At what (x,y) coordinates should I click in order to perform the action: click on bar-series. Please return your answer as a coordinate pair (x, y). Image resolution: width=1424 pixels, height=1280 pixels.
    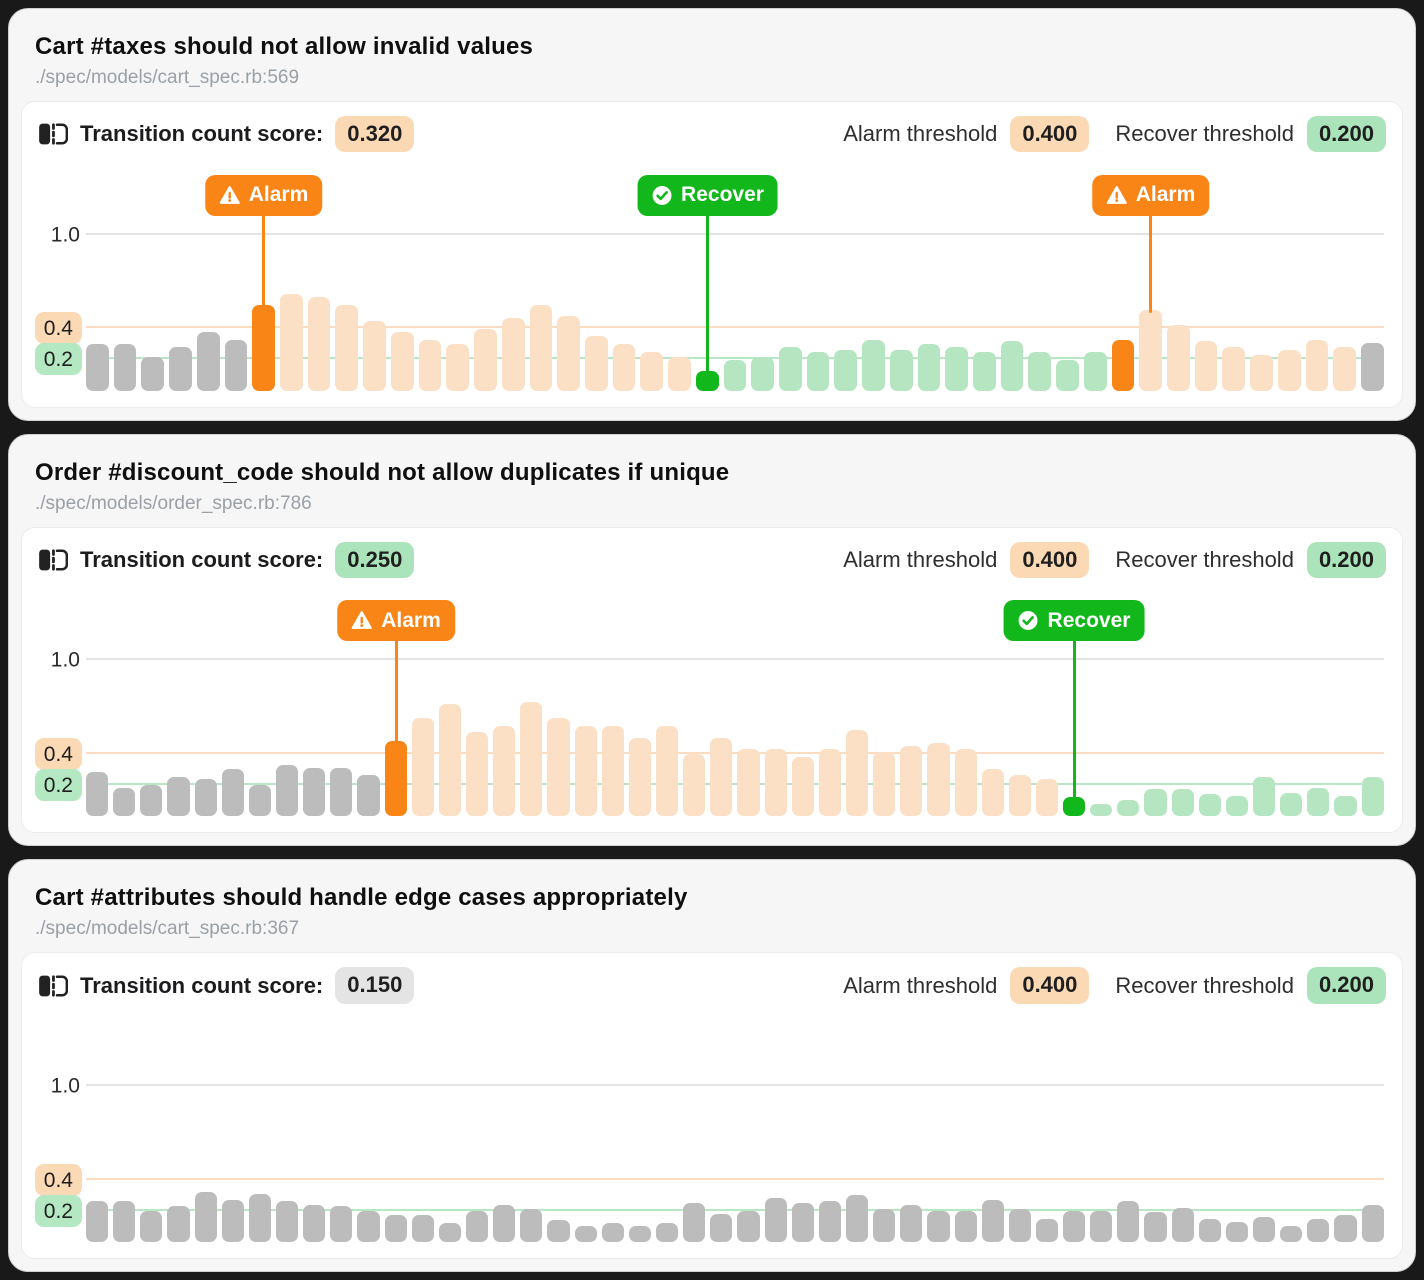
    Looking at the image, I should click on (735, 1217).